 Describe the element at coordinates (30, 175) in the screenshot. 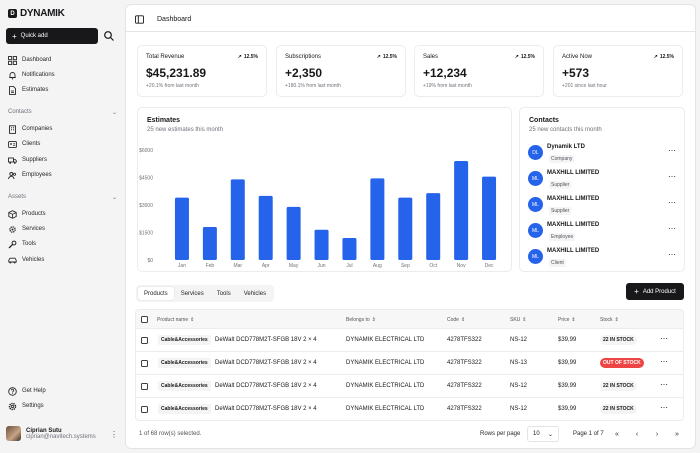

I see `sidebar-item-employees: Employees` at that location.